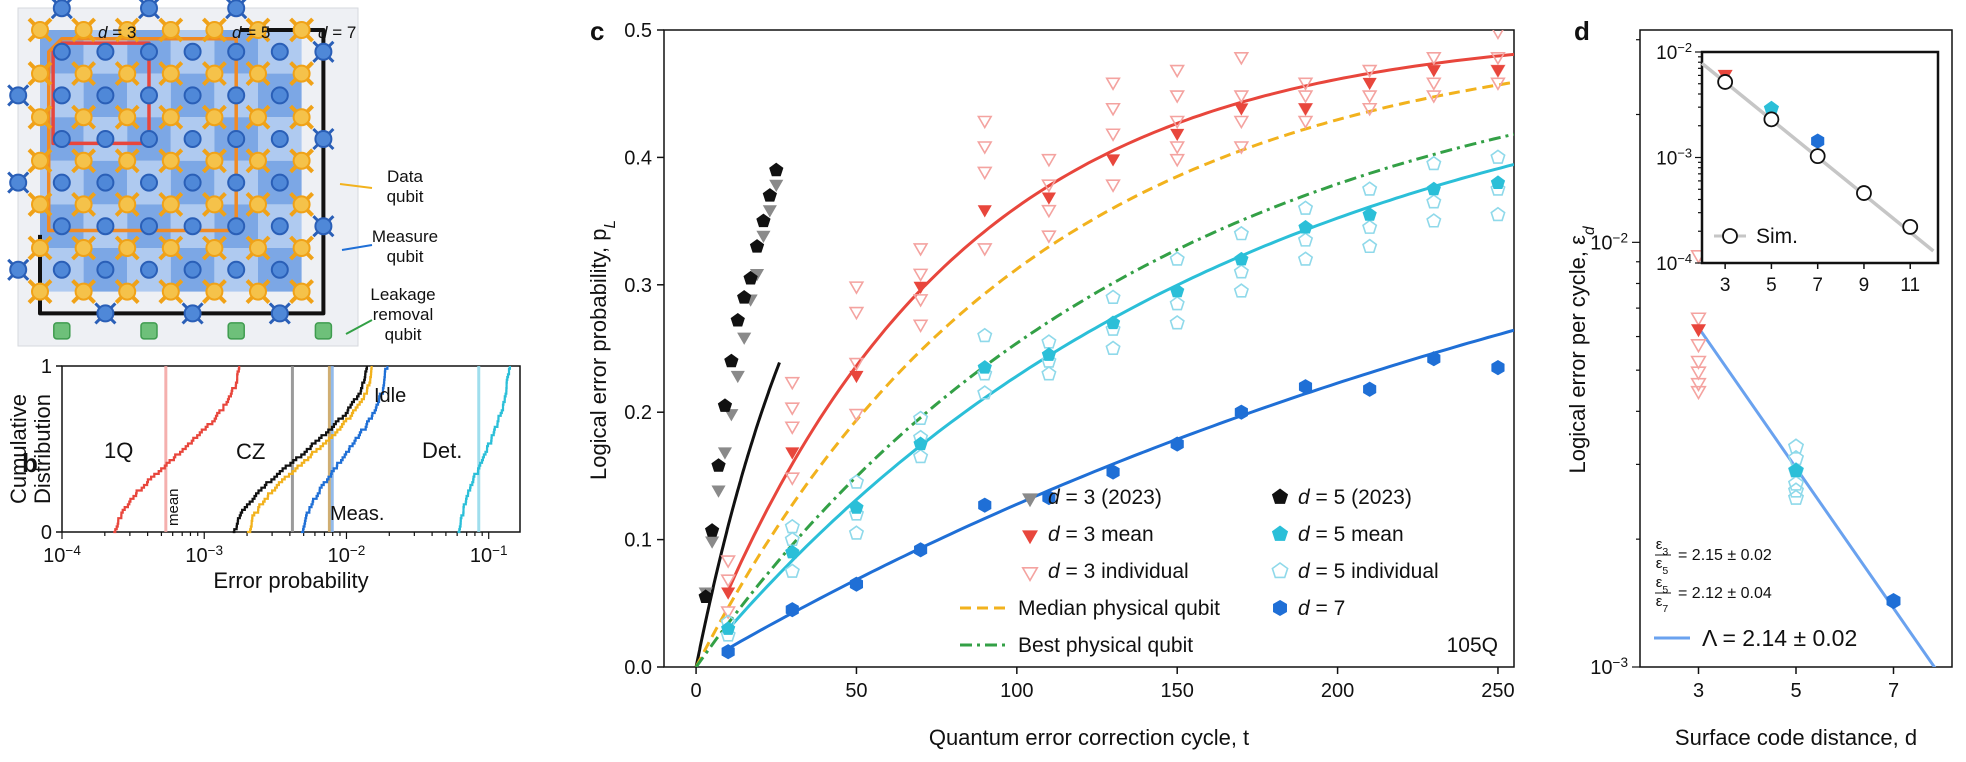 The image size is (1966, 762). I want to click on d3-label: d = 3, so click(117, 32).